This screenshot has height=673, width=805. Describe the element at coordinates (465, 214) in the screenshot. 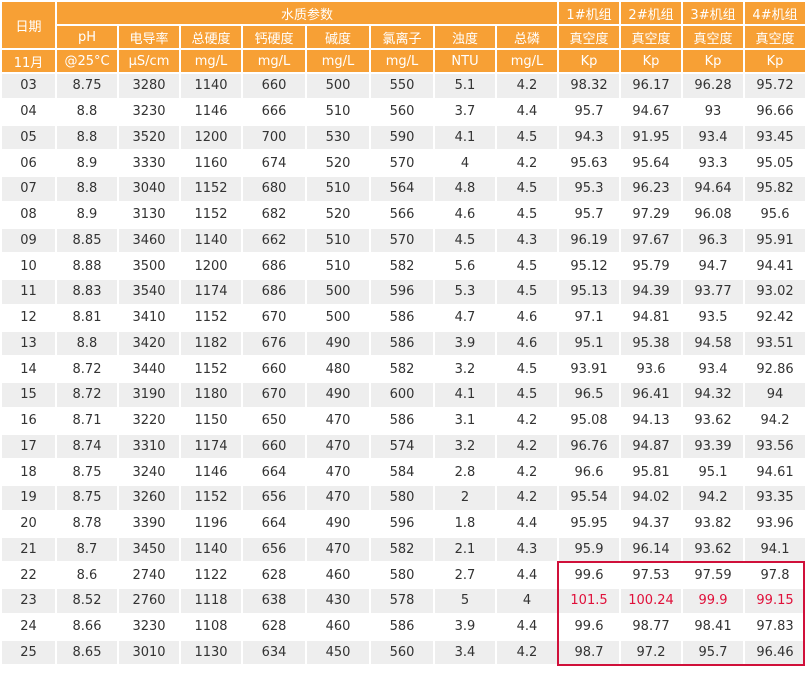

I see `value-cell: 4.6` at that location.